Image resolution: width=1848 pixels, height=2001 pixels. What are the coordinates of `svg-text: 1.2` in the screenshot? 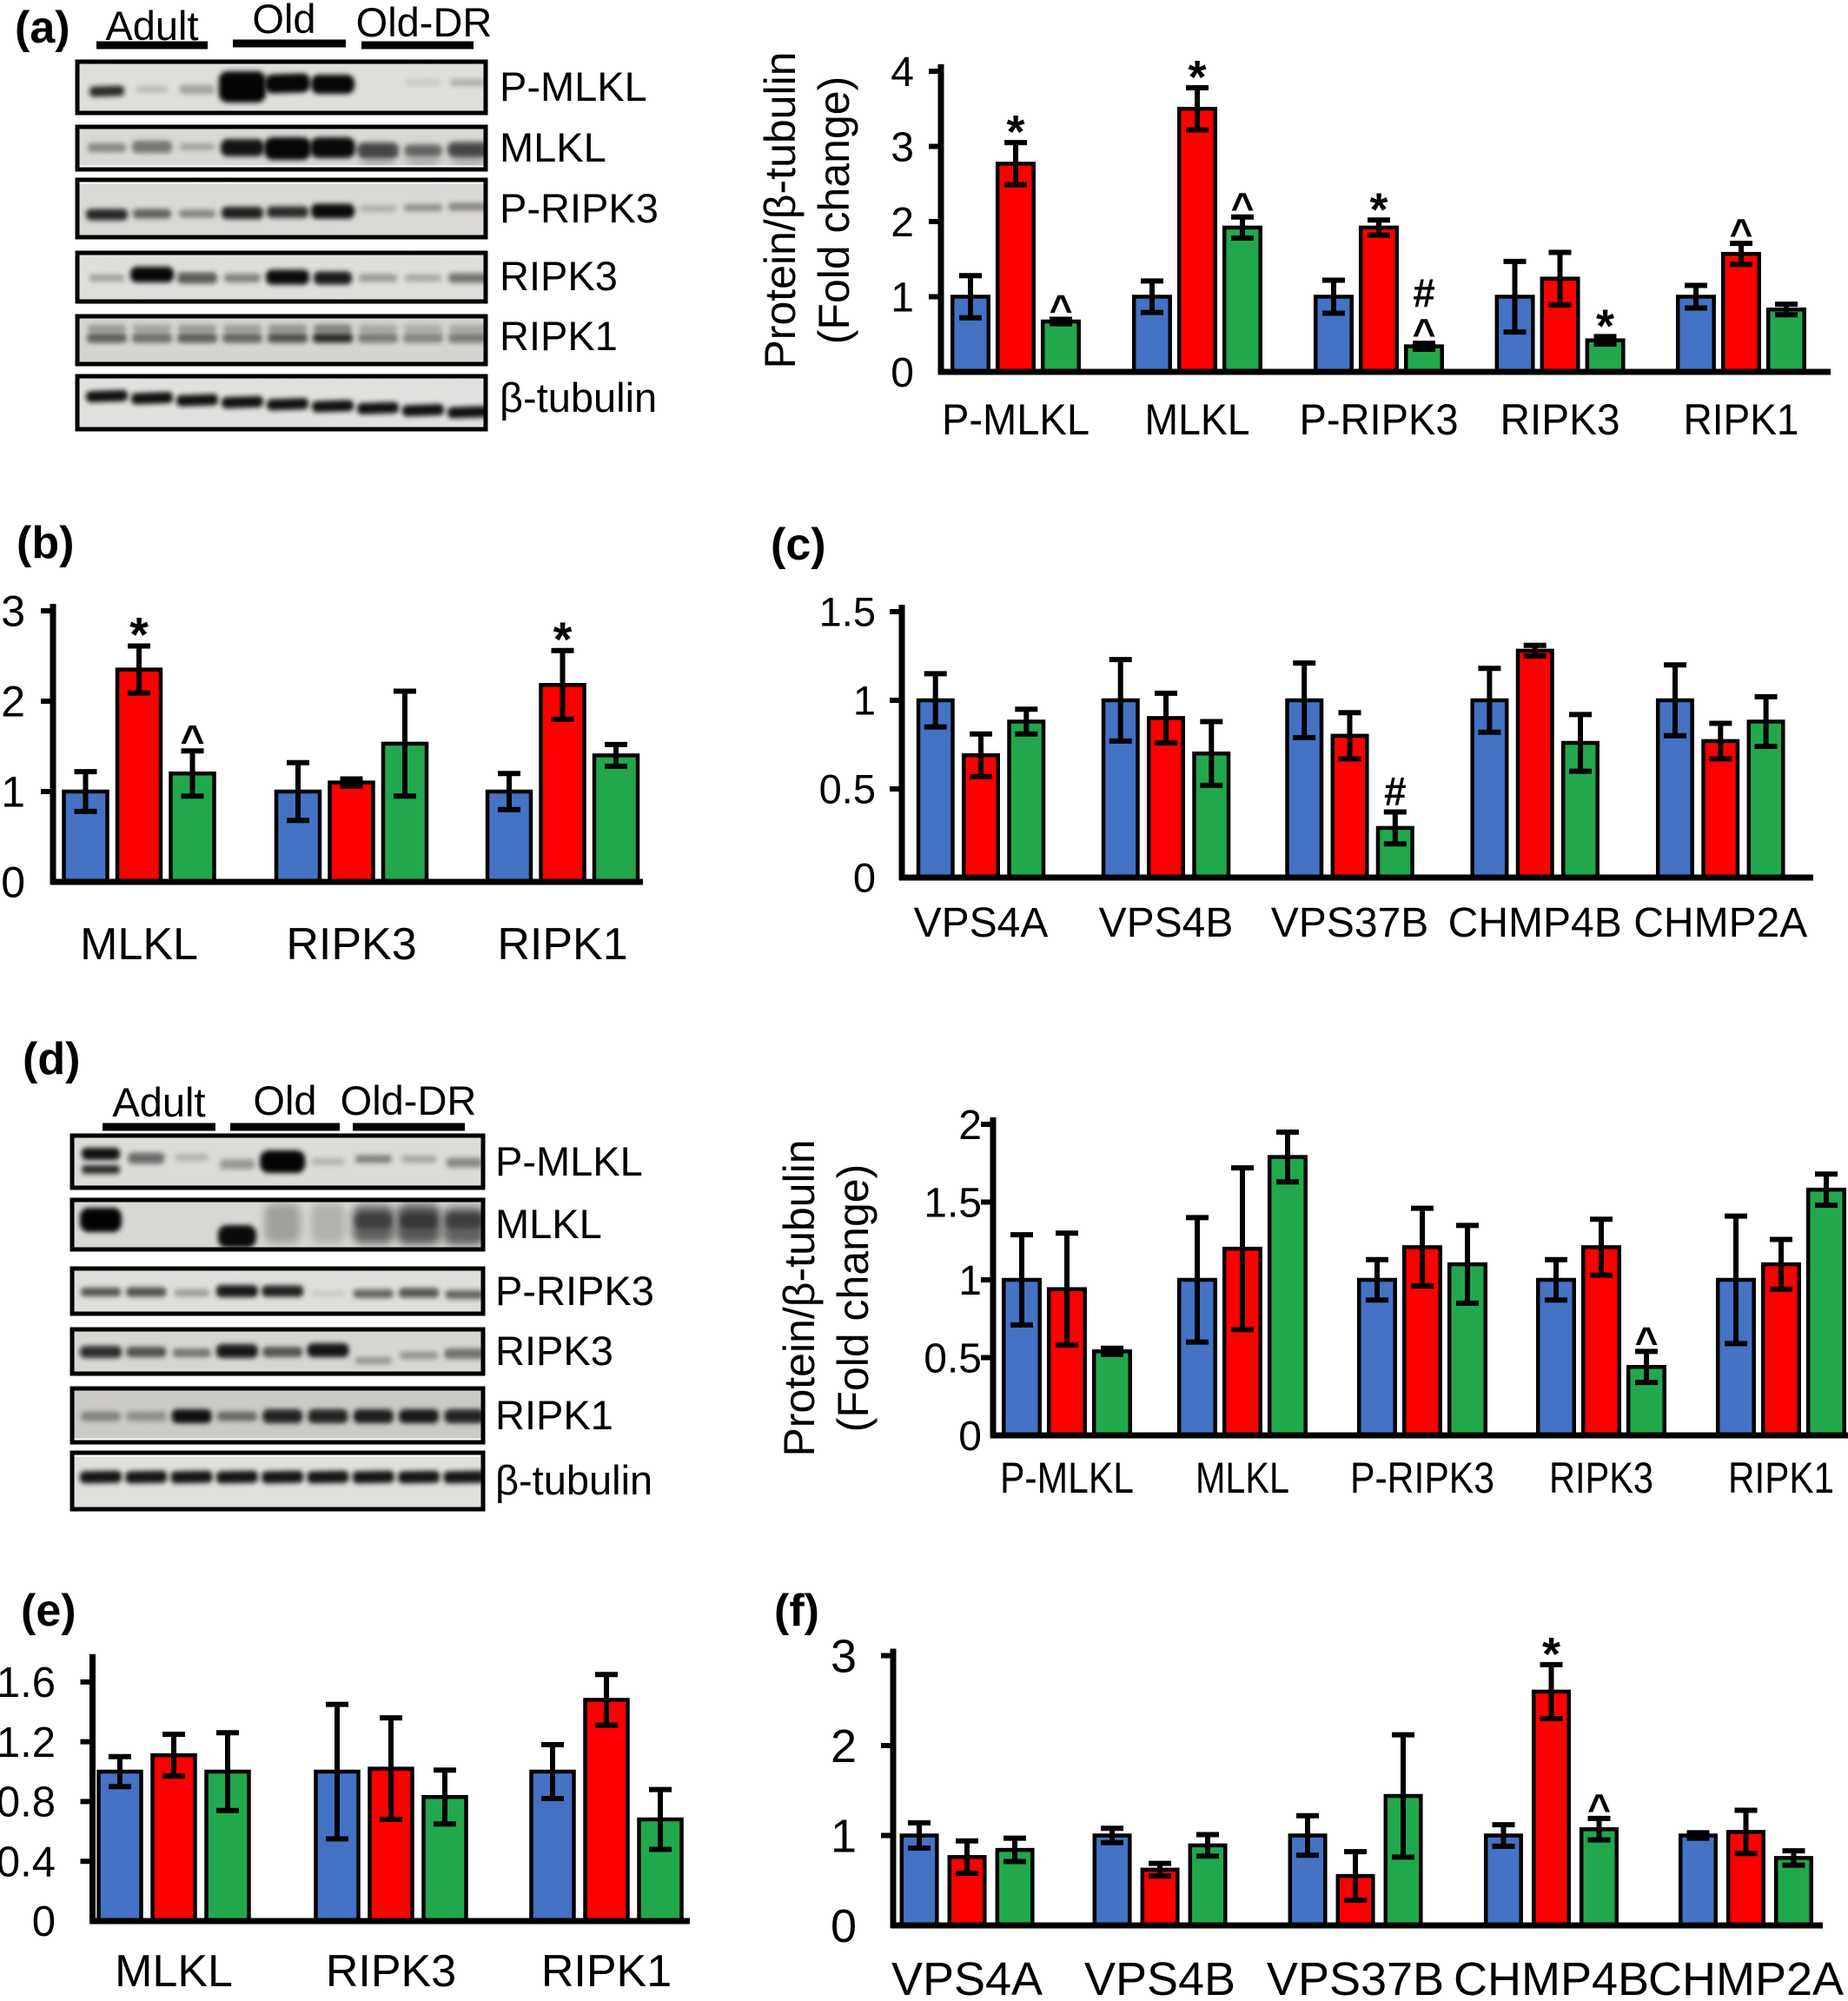 It's located at (28, 1742).